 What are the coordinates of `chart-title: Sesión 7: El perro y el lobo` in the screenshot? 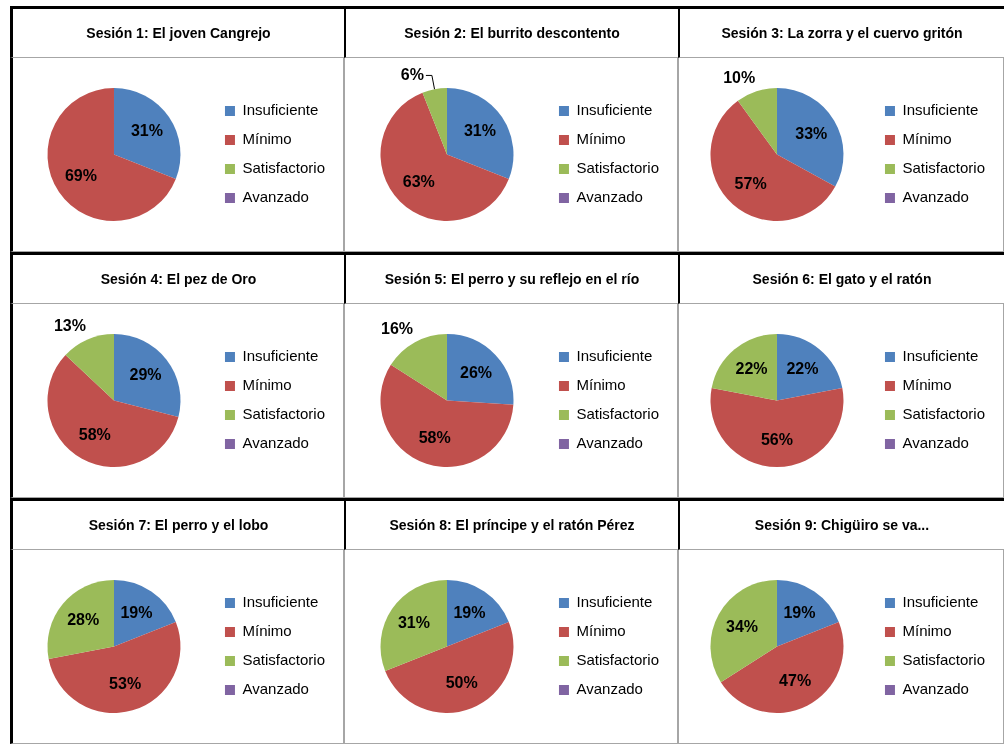 It's located at (177, 524).